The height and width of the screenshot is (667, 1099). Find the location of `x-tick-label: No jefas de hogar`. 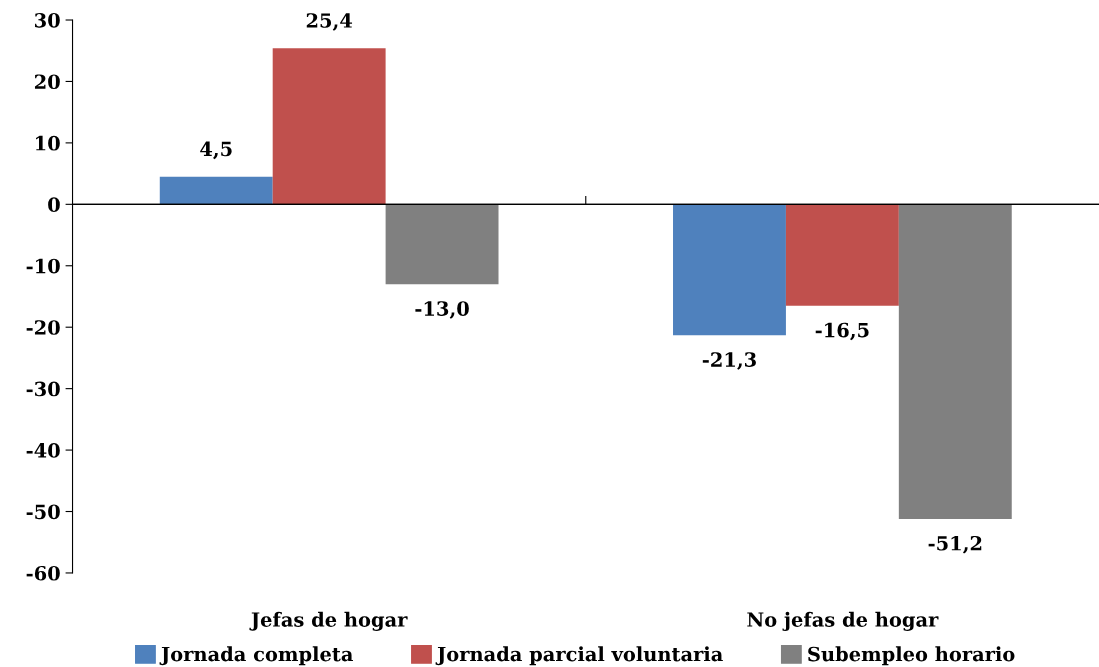

x-tick-label: No jefas de hogar is located at coordinates (843, 621).